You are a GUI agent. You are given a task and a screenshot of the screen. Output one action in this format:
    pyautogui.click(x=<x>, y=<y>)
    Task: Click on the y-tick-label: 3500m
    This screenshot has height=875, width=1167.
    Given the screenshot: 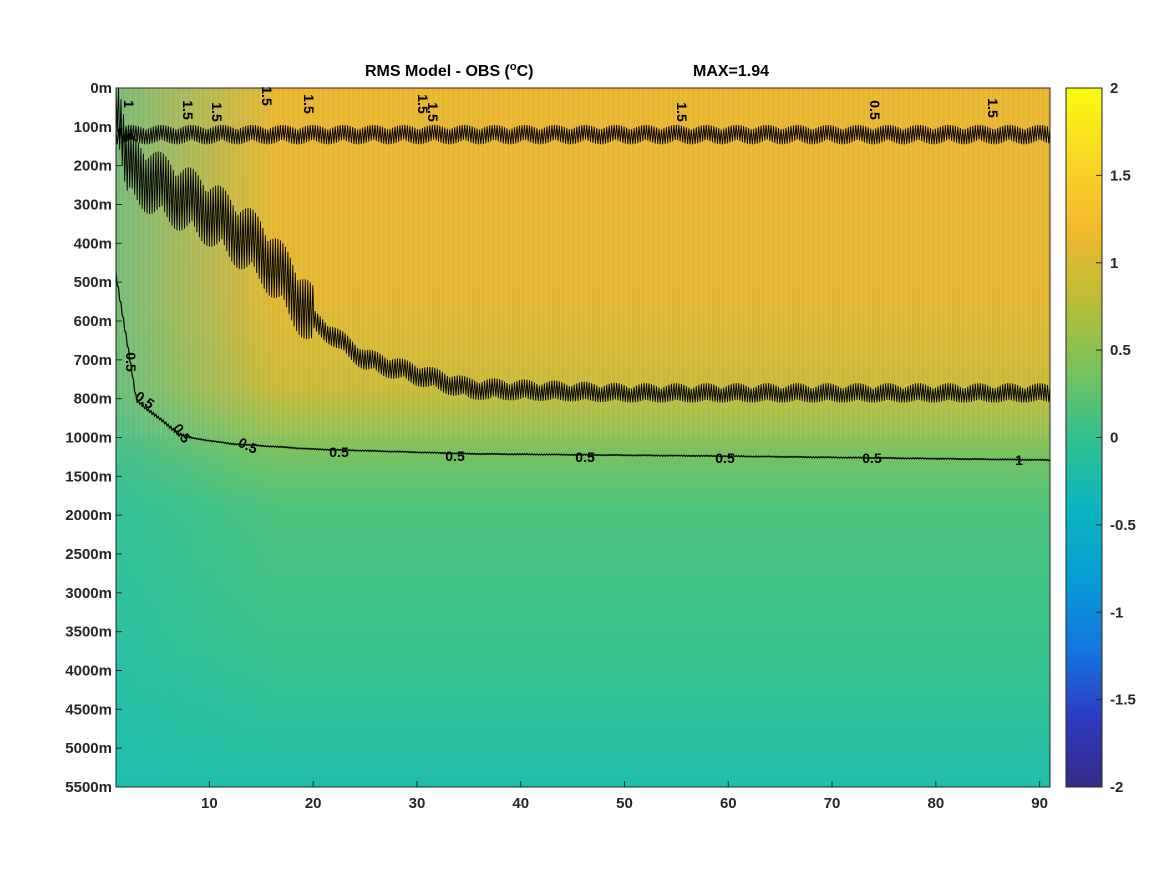 What is the action you would take?
    pyautogui.click(x=88, y=632)
    